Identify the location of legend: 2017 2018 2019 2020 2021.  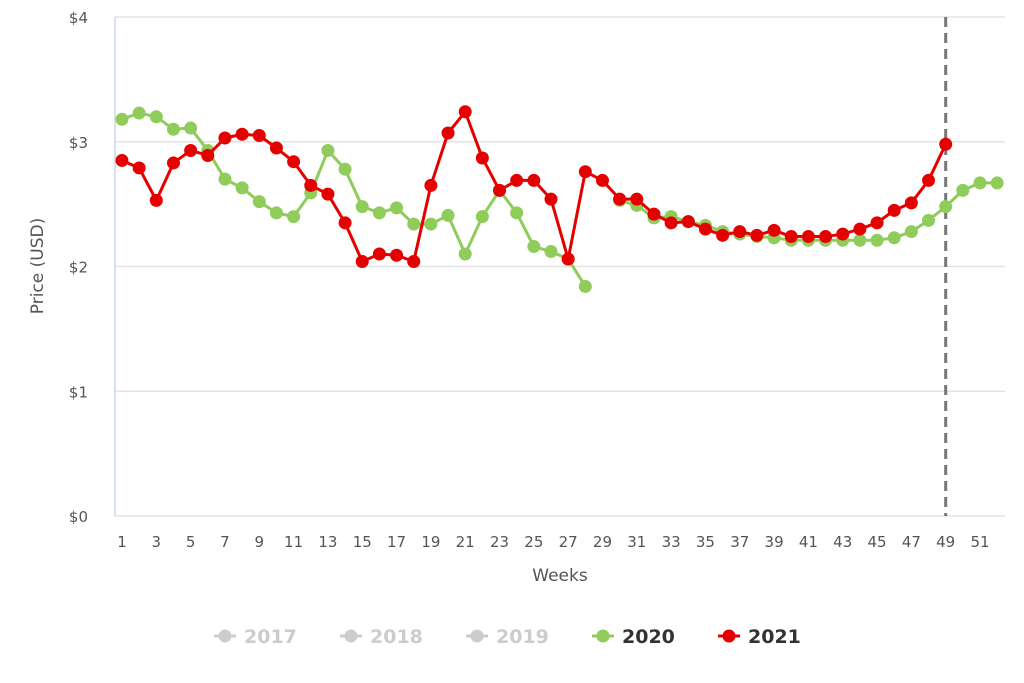
(507, 637).